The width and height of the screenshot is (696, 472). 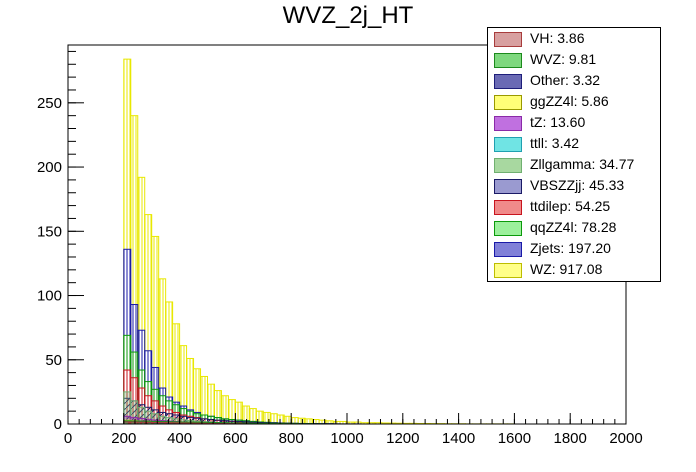 I want to click on legend-label: VH: 3.86, so click(x=557, y=38).